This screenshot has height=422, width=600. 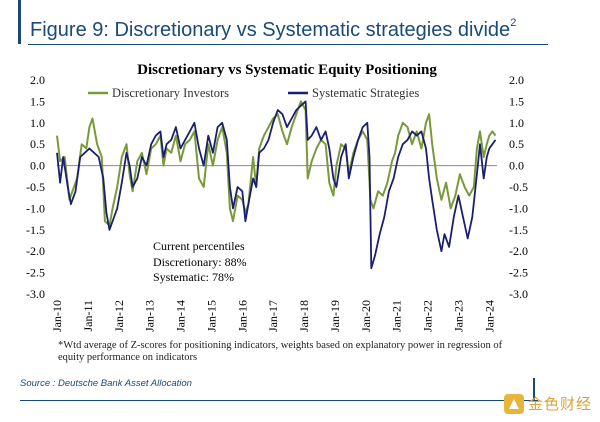 I want to click on y-tick-label-left: 1.5, so click(x=37, y=101).